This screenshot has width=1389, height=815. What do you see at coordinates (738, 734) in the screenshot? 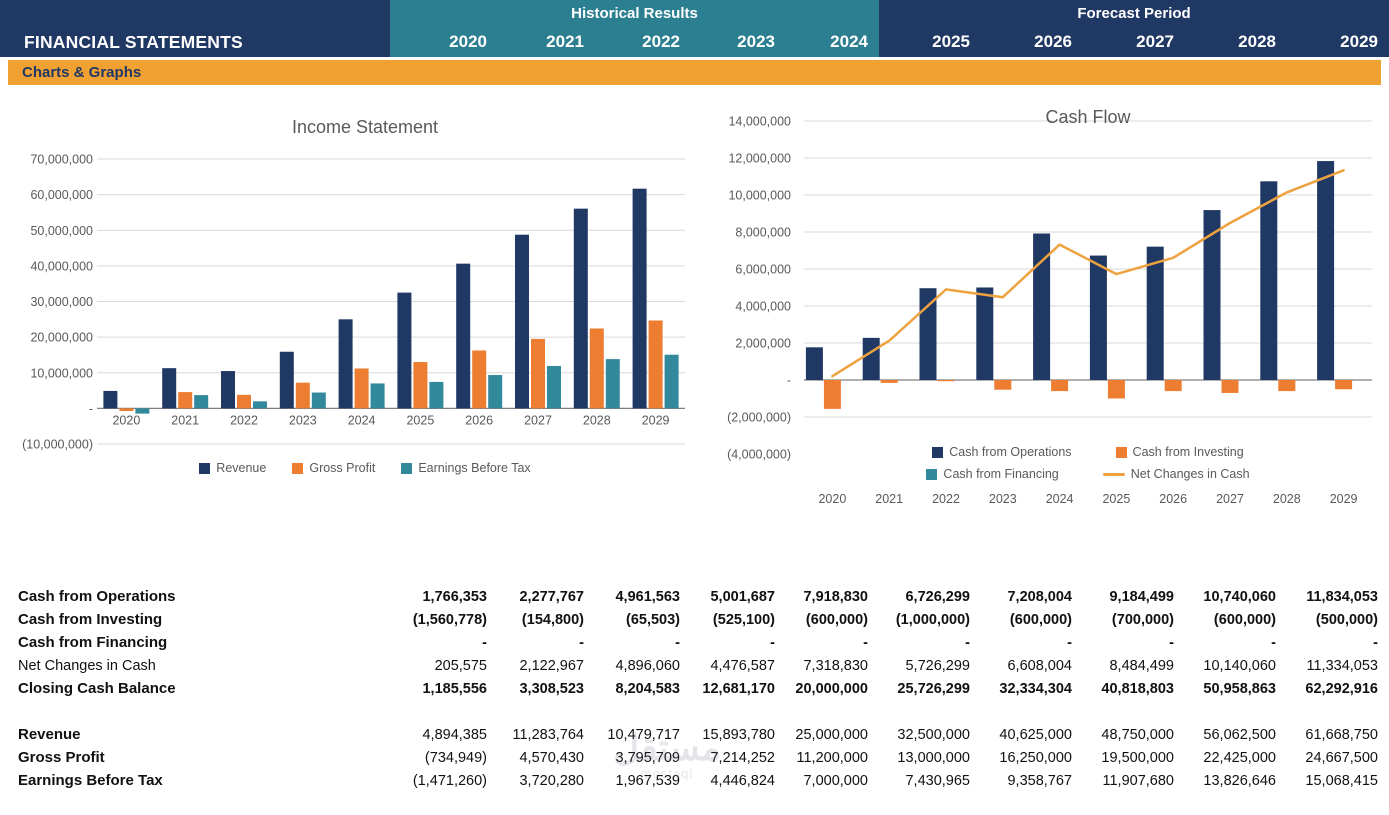
I see `cell-2023: 15,893,780` at bounding box center [738, 734].